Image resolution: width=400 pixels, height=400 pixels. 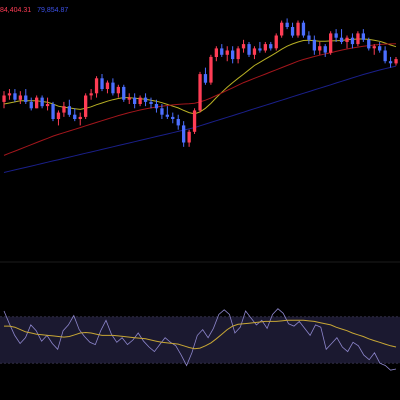 What do you see at coordinates (53, 10) in the screenshot?
I see `ma-value-2: 79,854.87` at bounding box center [53, 10].